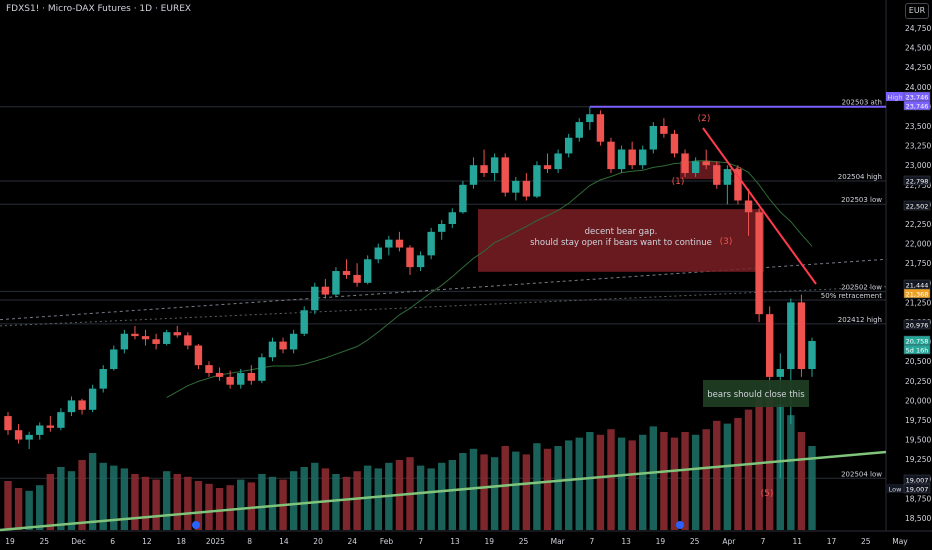  I want to click on wave-label: (1), so click(678, 182).